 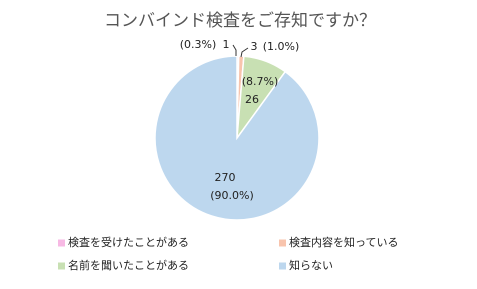 What do you see at coordinates (225, 177) in the screenshot?
I see `value-label: 270` at bounding box center [225, 177].